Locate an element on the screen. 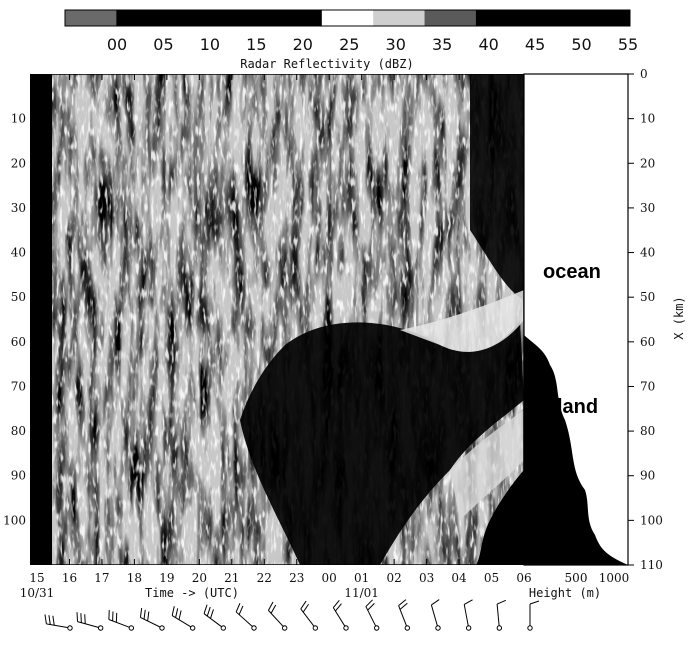 This screenshot has width=695, height=651. colorbar-frame is located at coordinates (347, 18).